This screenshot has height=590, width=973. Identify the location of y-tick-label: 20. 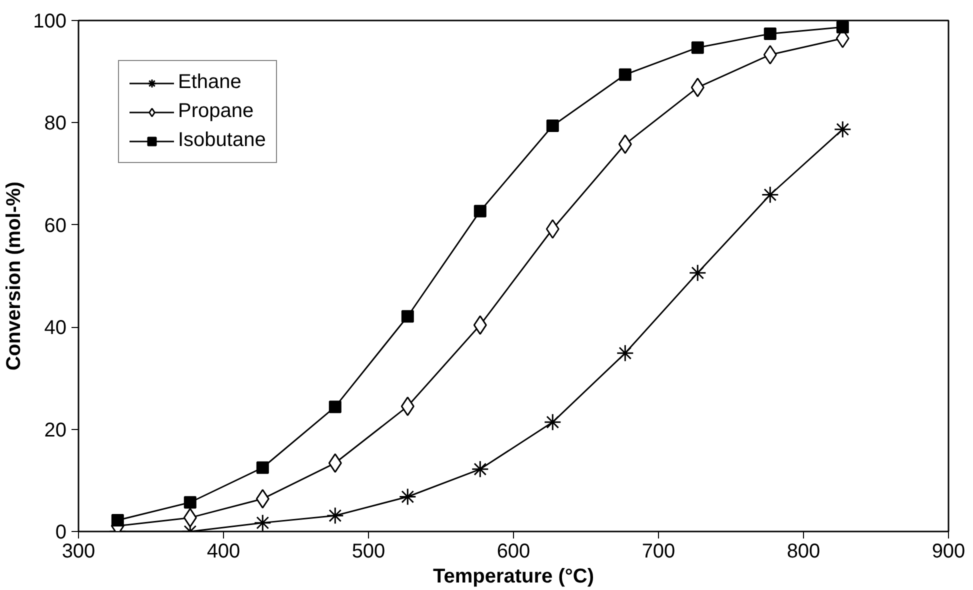
(55, 430).